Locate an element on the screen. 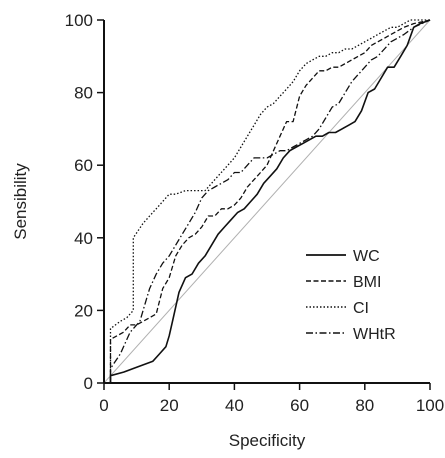  x-tick-label: 0 is located at coordinates (103, 405).